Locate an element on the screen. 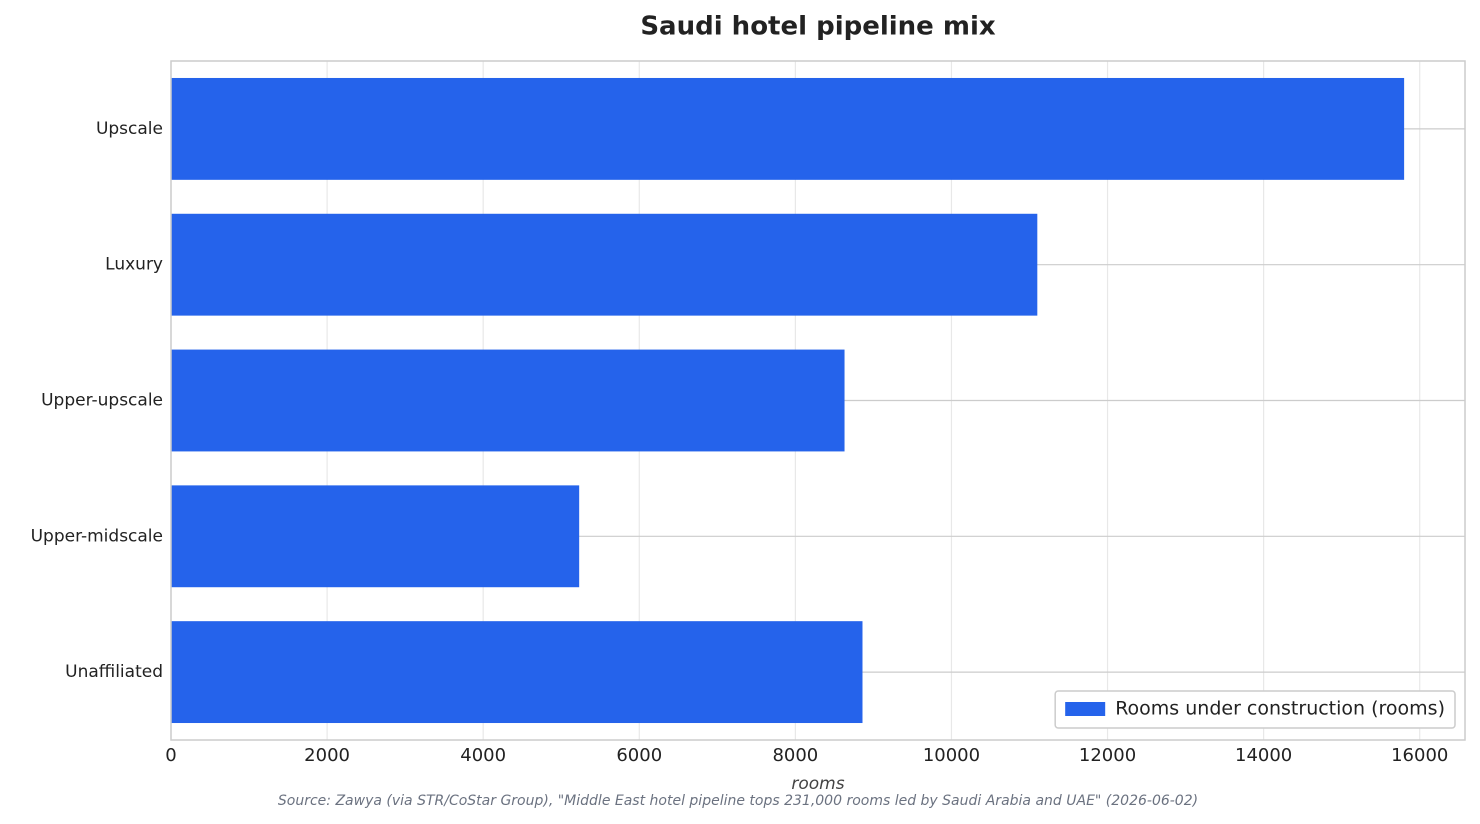 The image size is (1480, 824). y-tick-label: Upper-midscale is located at coordinates (97, 536).